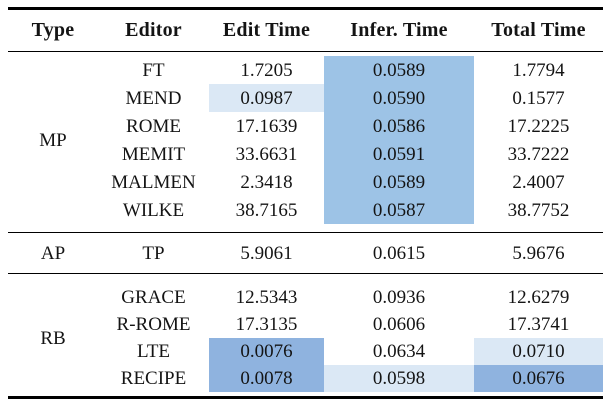 The image size is (611, 406). What do you see at coordinates (538, 324) in the screenshot?
I see `total-time-cell: 17.3741` at bounding box center [538, 324].